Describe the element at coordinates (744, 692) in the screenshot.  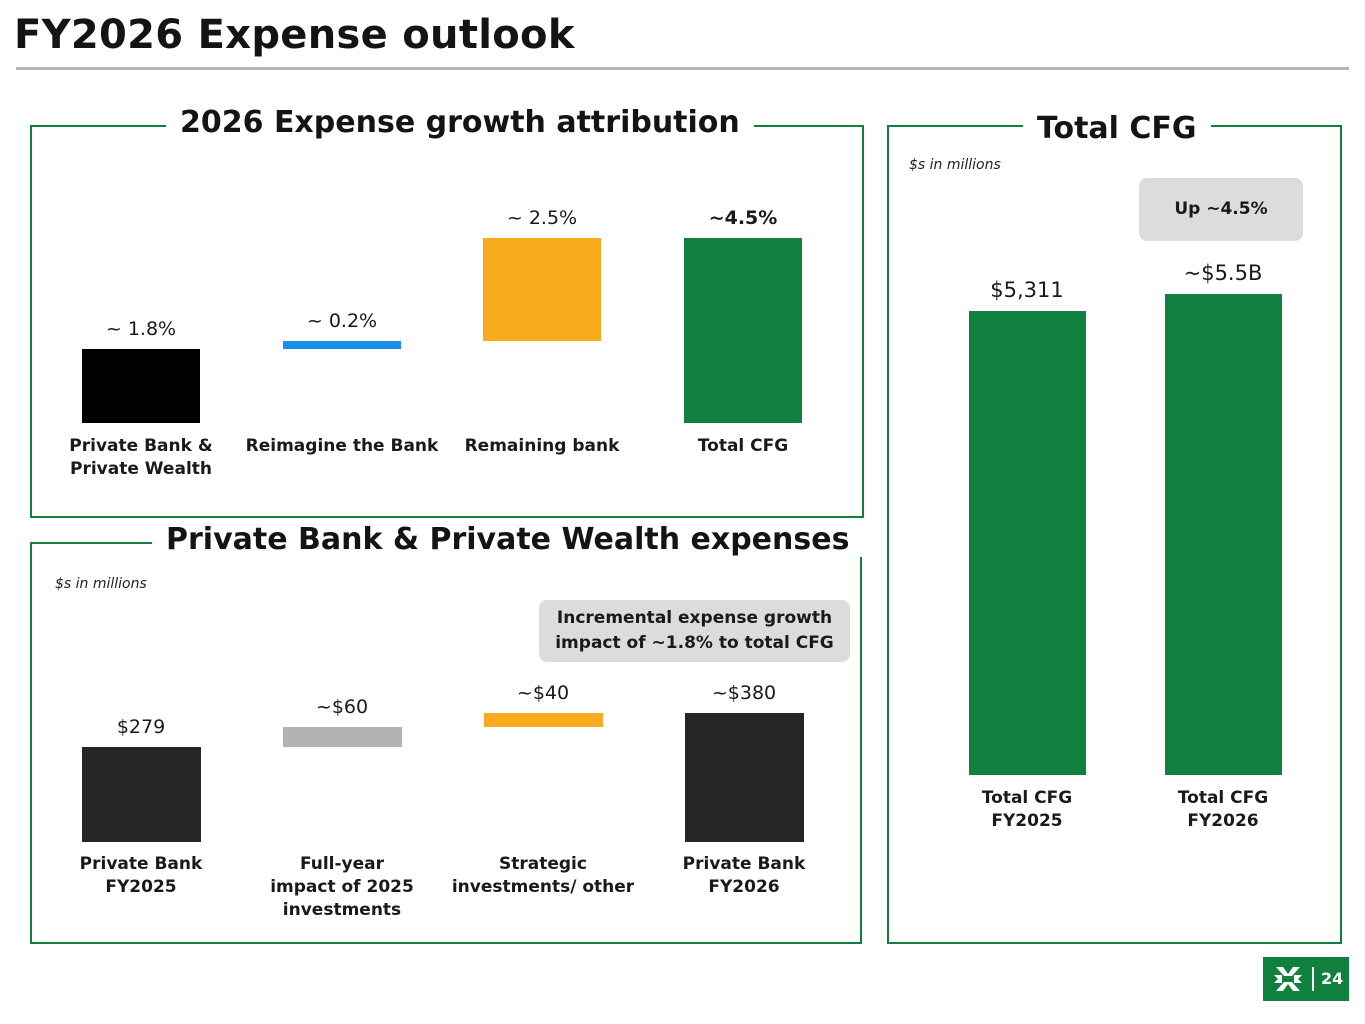
I see `private-bank-value-label: ~$380` at that location.